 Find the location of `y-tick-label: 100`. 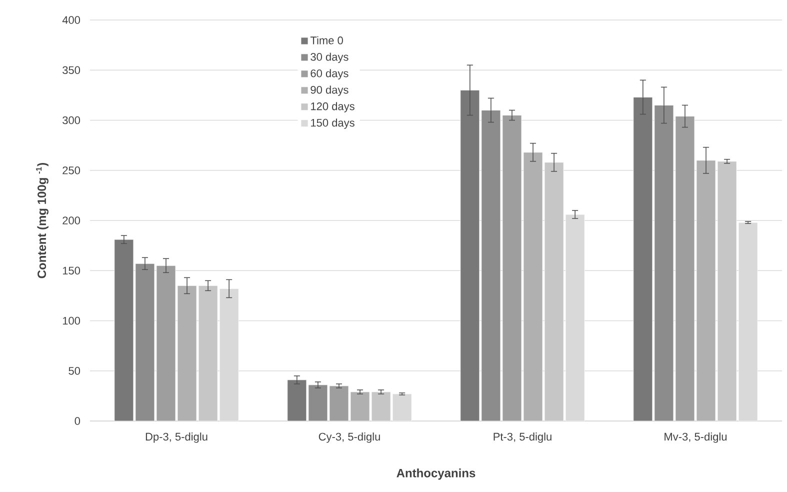

y-tick-label: 100 is located at coordinates (71, 320).